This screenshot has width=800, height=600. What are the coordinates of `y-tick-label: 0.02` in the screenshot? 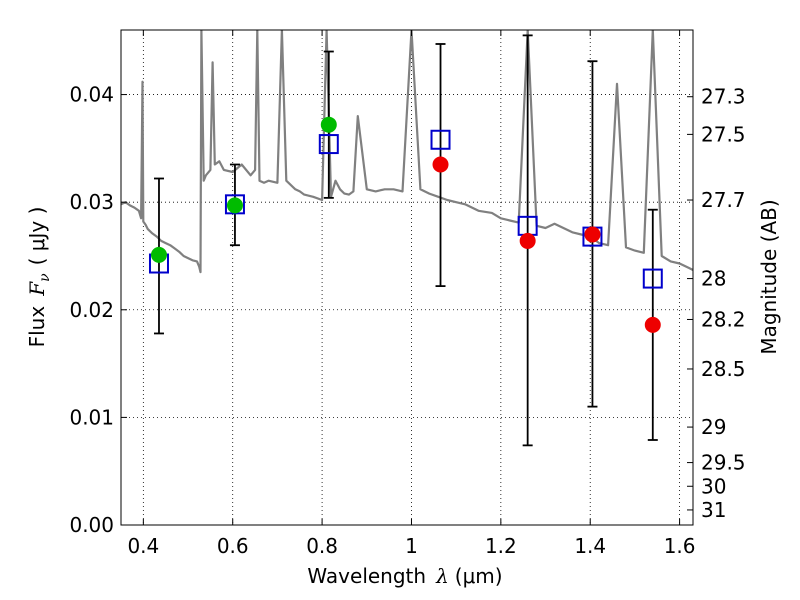 It's located at (91, 310).